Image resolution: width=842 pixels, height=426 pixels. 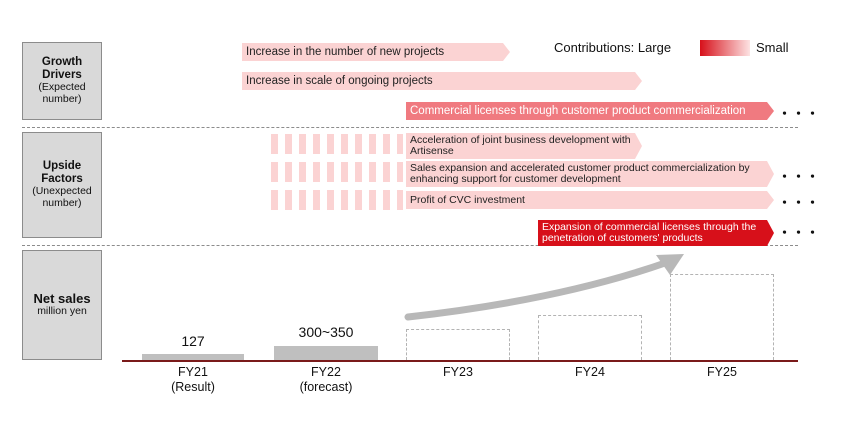 I want to click on chart-baseline, so click(x=460, y=361).